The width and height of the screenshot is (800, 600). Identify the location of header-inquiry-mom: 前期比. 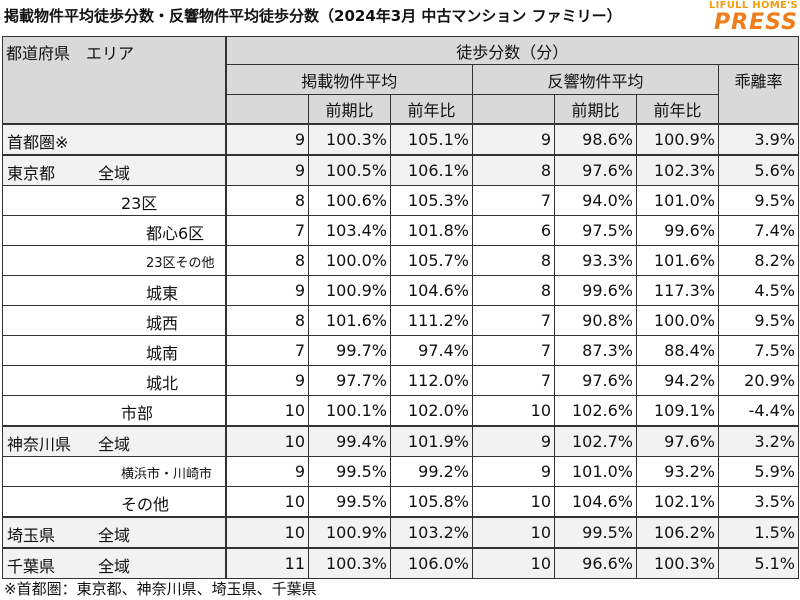
(595, 109).